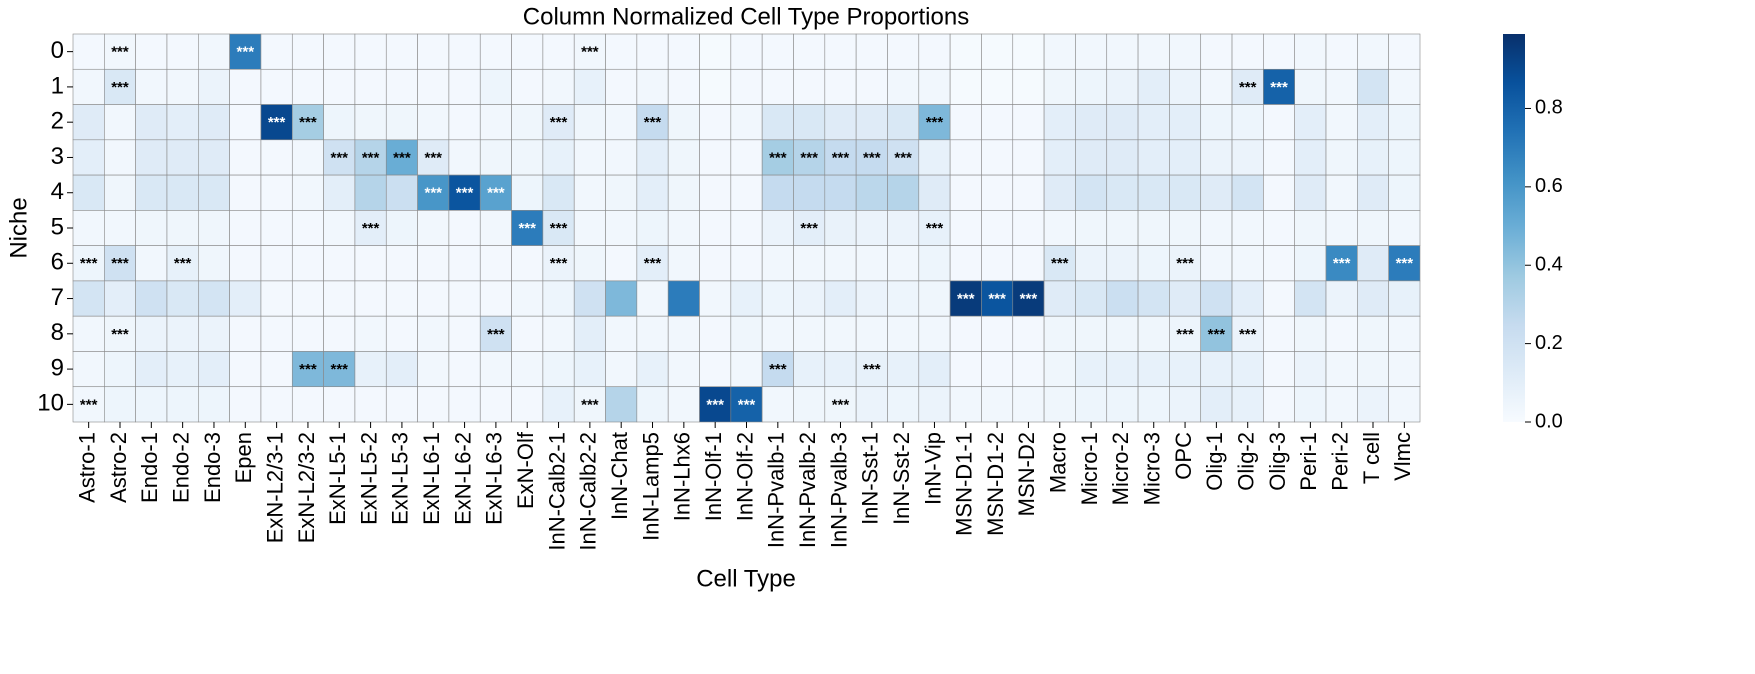  I want to click on x-tick-label: InN-Calb2-2, so click(588, 491).